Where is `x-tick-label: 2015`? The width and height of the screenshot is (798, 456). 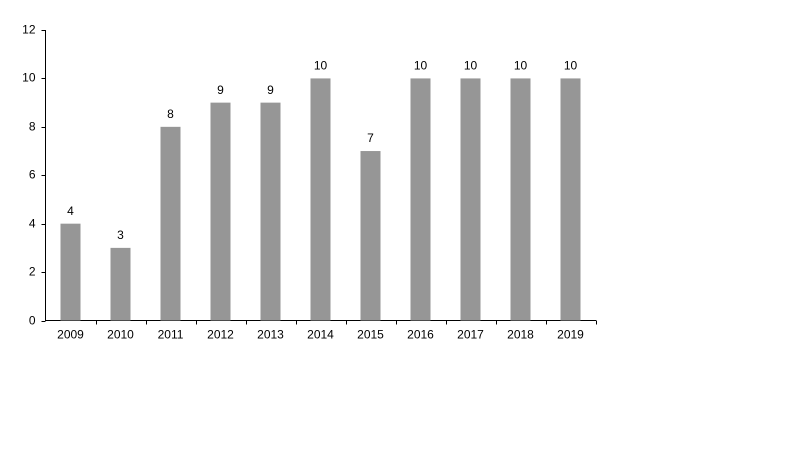
x-tick-label: 2015 is located at coordinates (370, 335).